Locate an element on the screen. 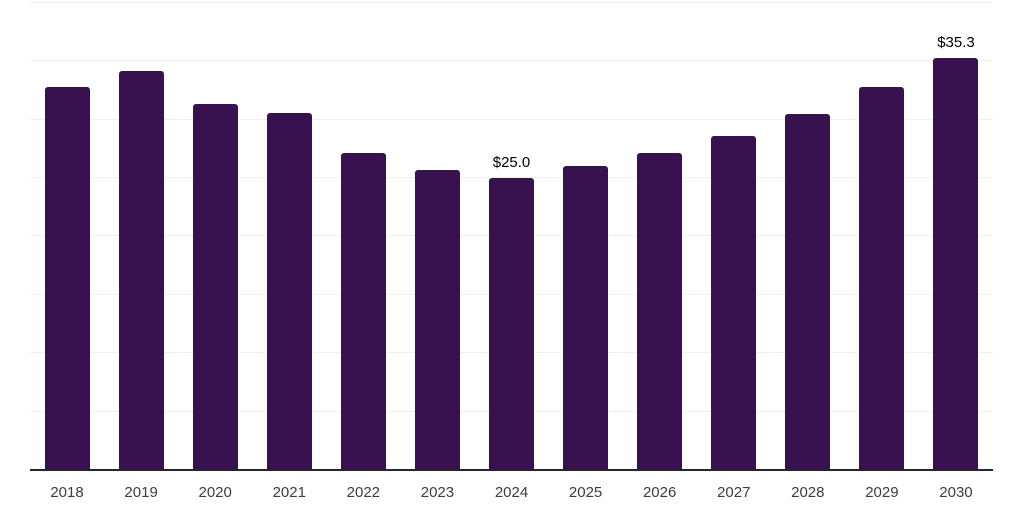  x-tick-label-2030: 2030 is located at coordinates (956, 492).